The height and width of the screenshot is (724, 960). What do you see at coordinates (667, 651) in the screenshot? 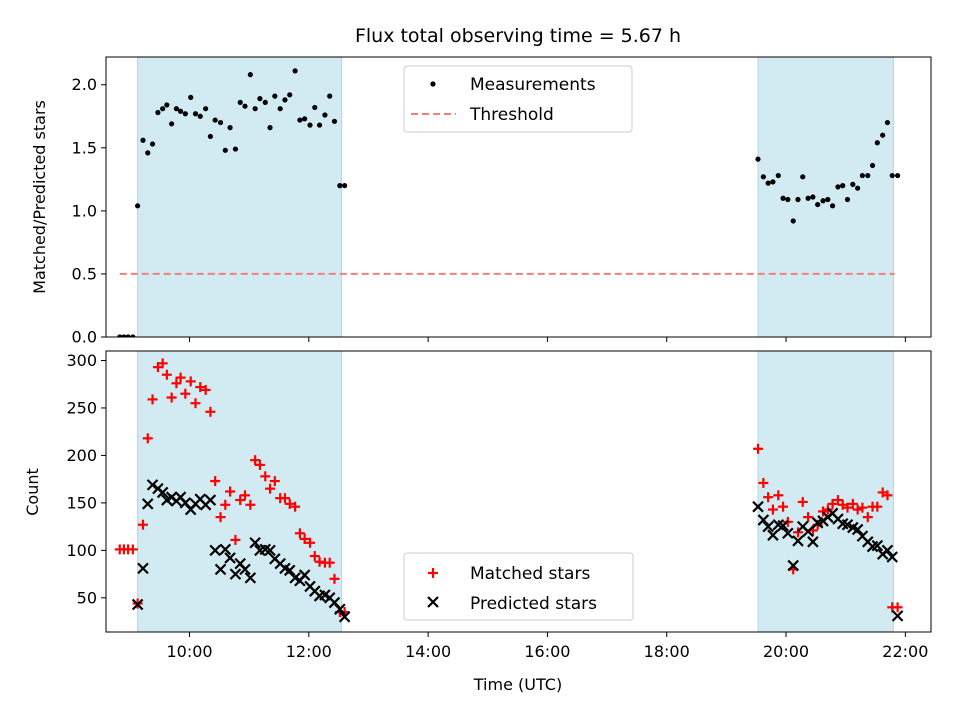
I see `x-tick-label: 18:00` at bounding box center [667, 651].